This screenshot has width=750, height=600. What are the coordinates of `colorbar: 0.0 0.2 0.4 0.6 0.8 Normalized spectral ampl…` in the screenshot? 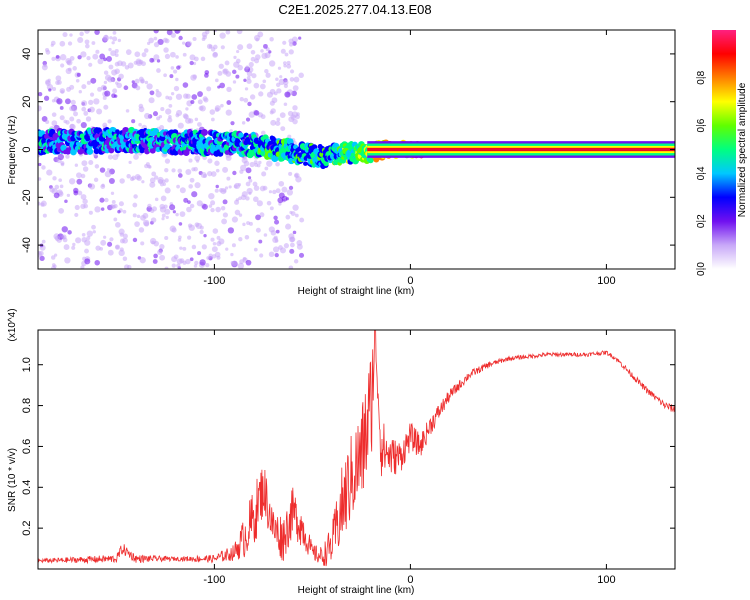 It's located at (722, 153).